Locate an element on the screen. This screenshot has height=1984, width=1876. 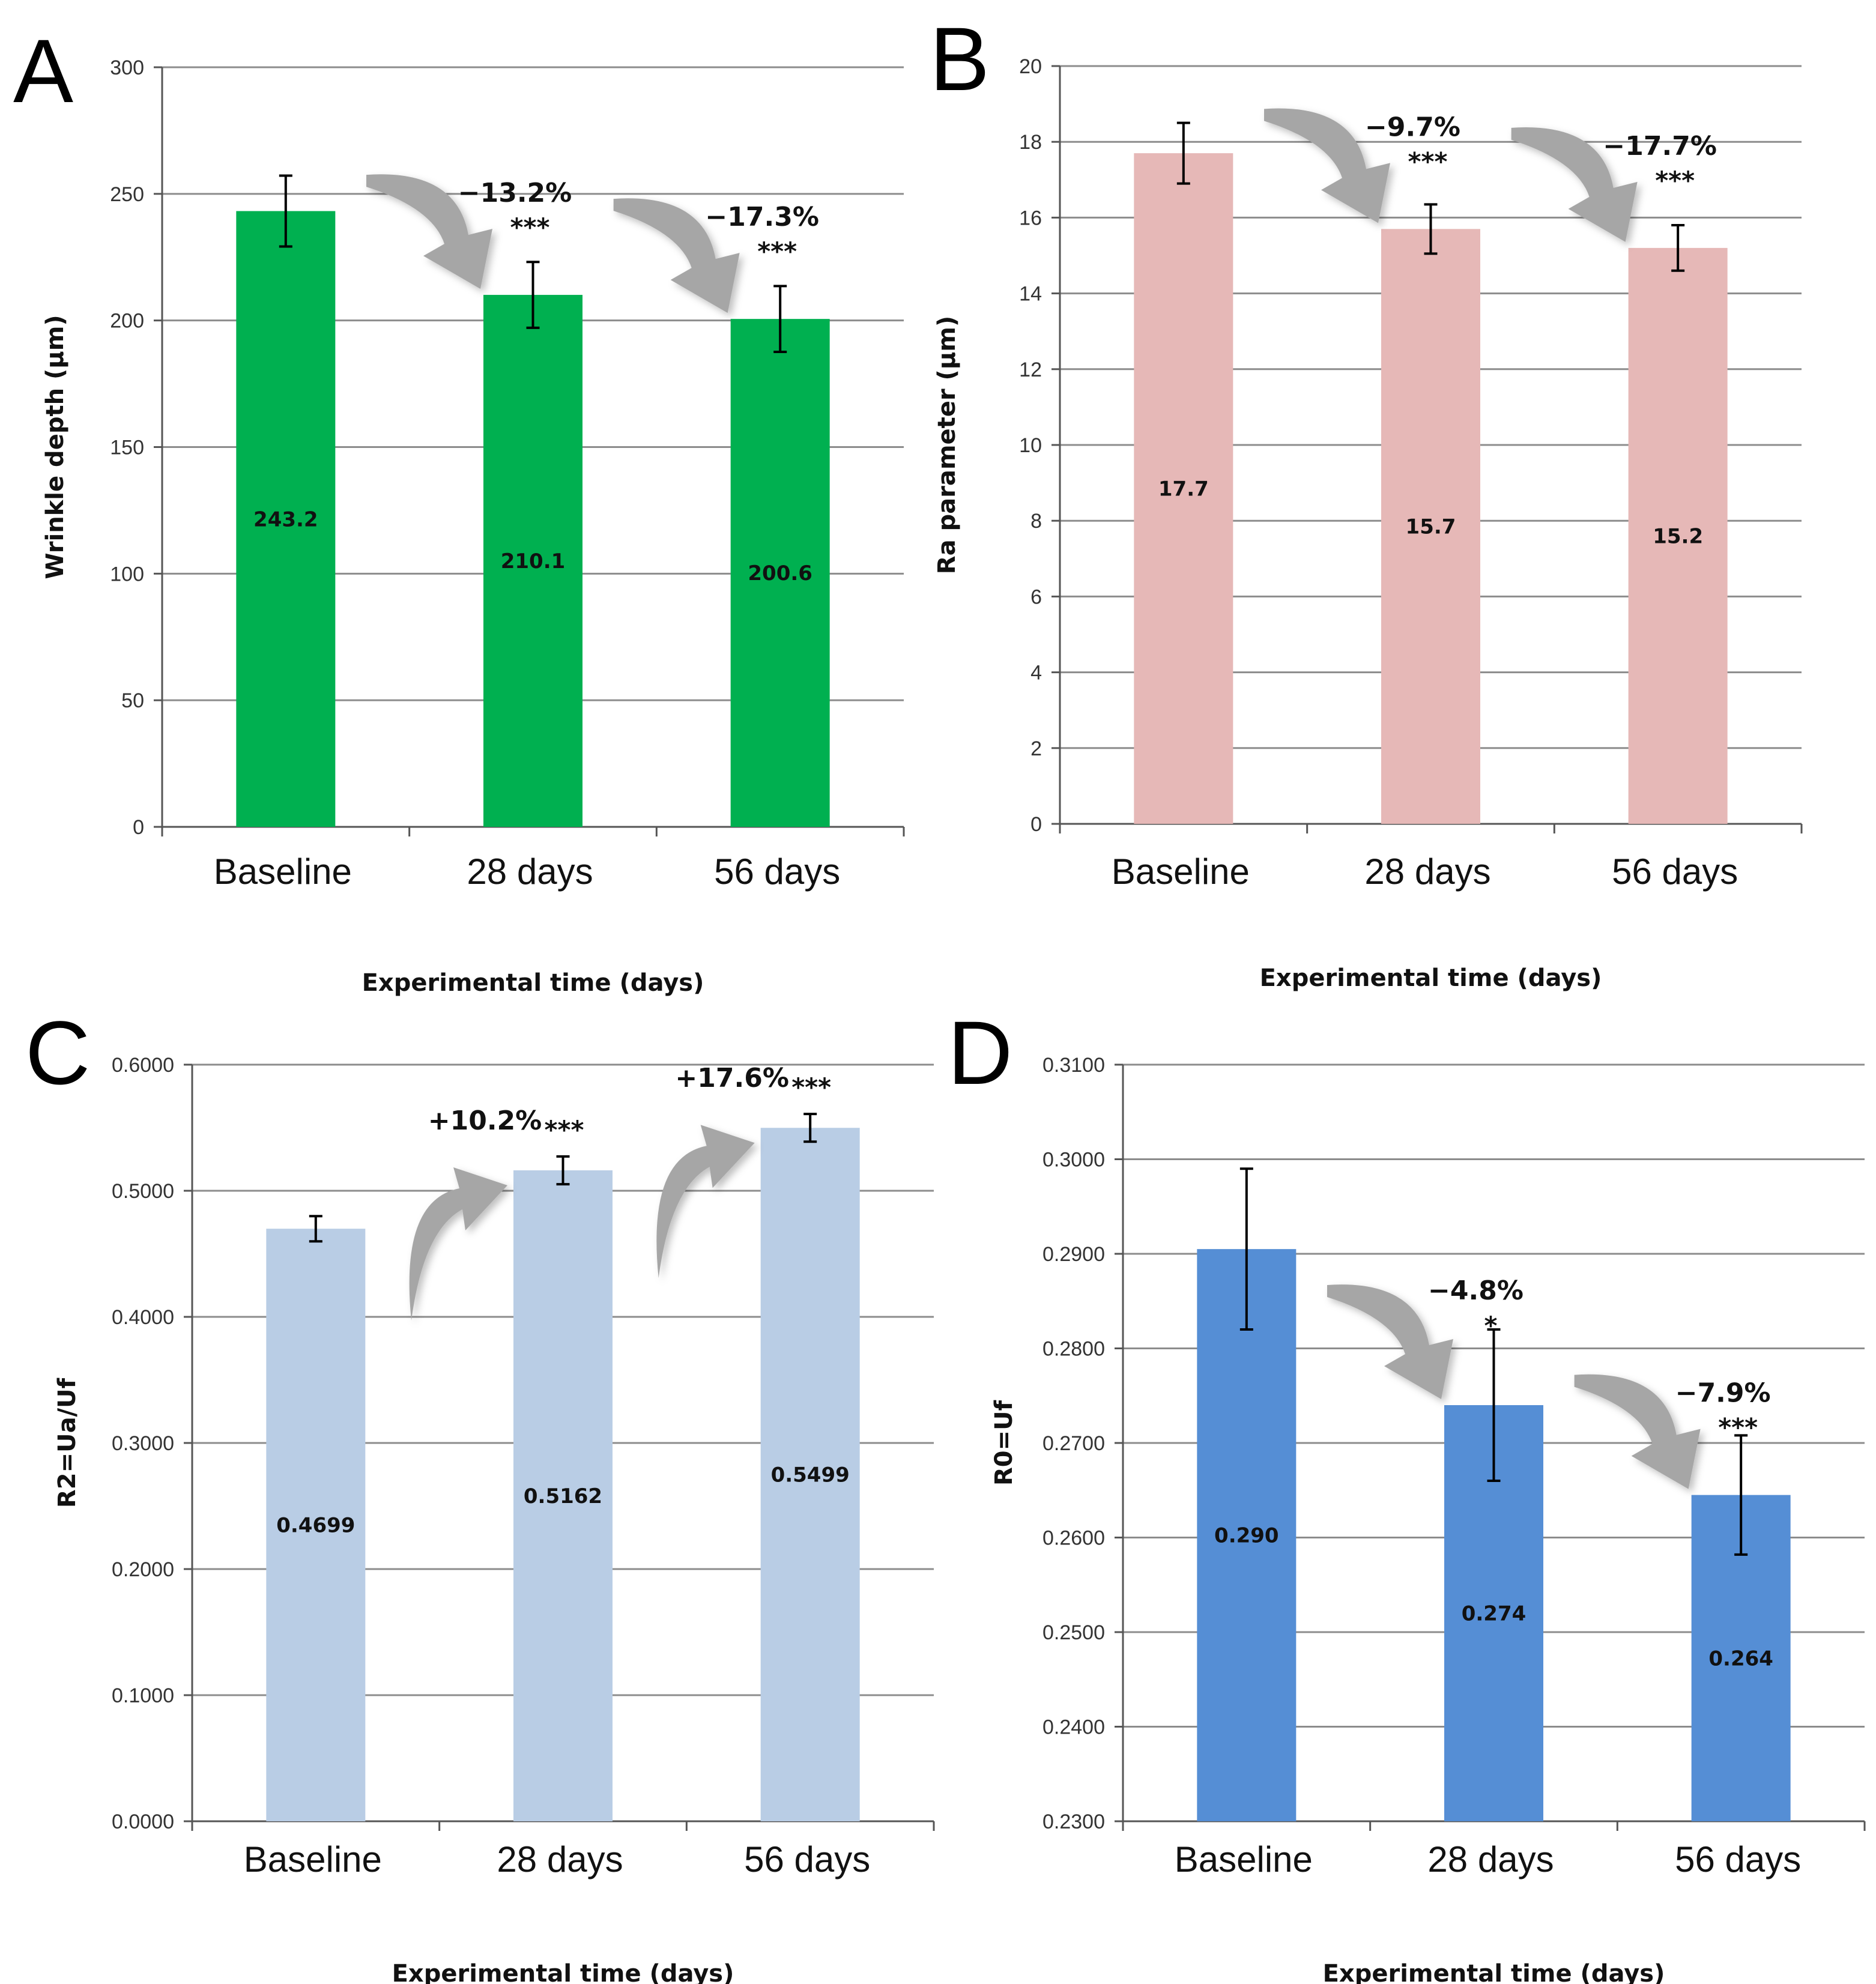
y-tick-label: 0.3100 is located at coordinates (1073, 1065).